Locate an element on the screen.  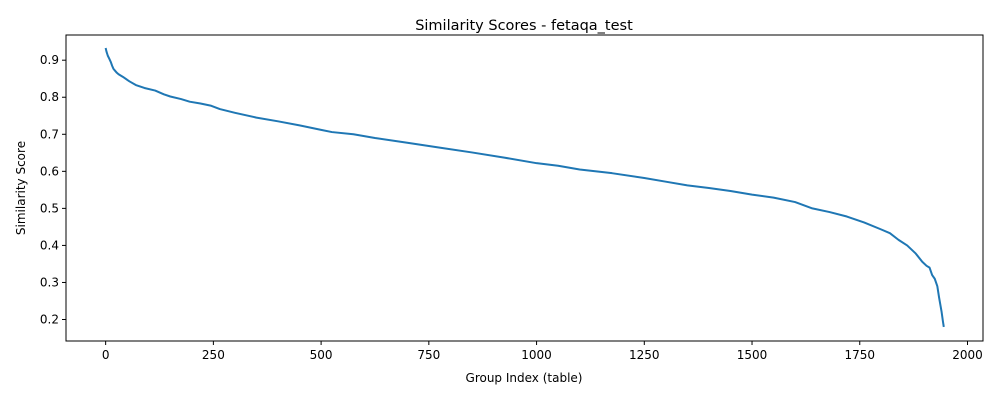
x-tick-label: 250 is located at coordinates (213, 355).